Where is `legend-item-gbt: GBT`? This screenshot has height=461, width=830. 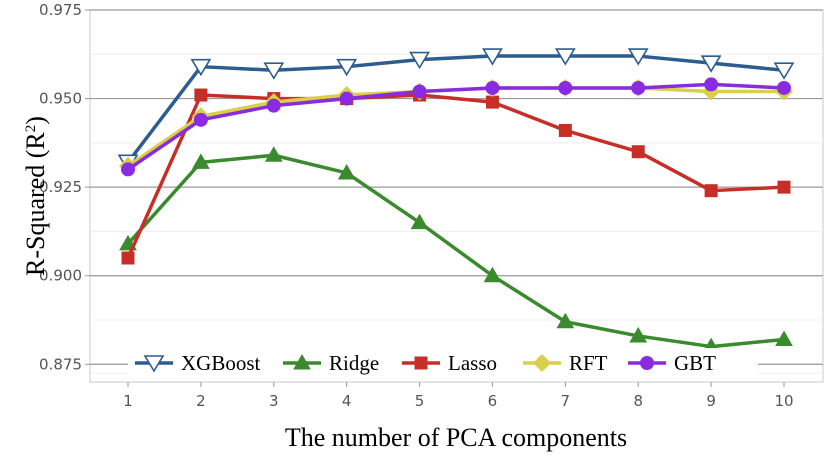 legend-item-gbt: GBT is located at coordinates (672, 363).